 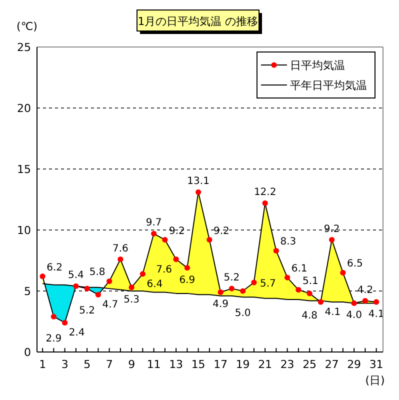 I want to click on x-tick-label: 17, so click(x=221, y=364).